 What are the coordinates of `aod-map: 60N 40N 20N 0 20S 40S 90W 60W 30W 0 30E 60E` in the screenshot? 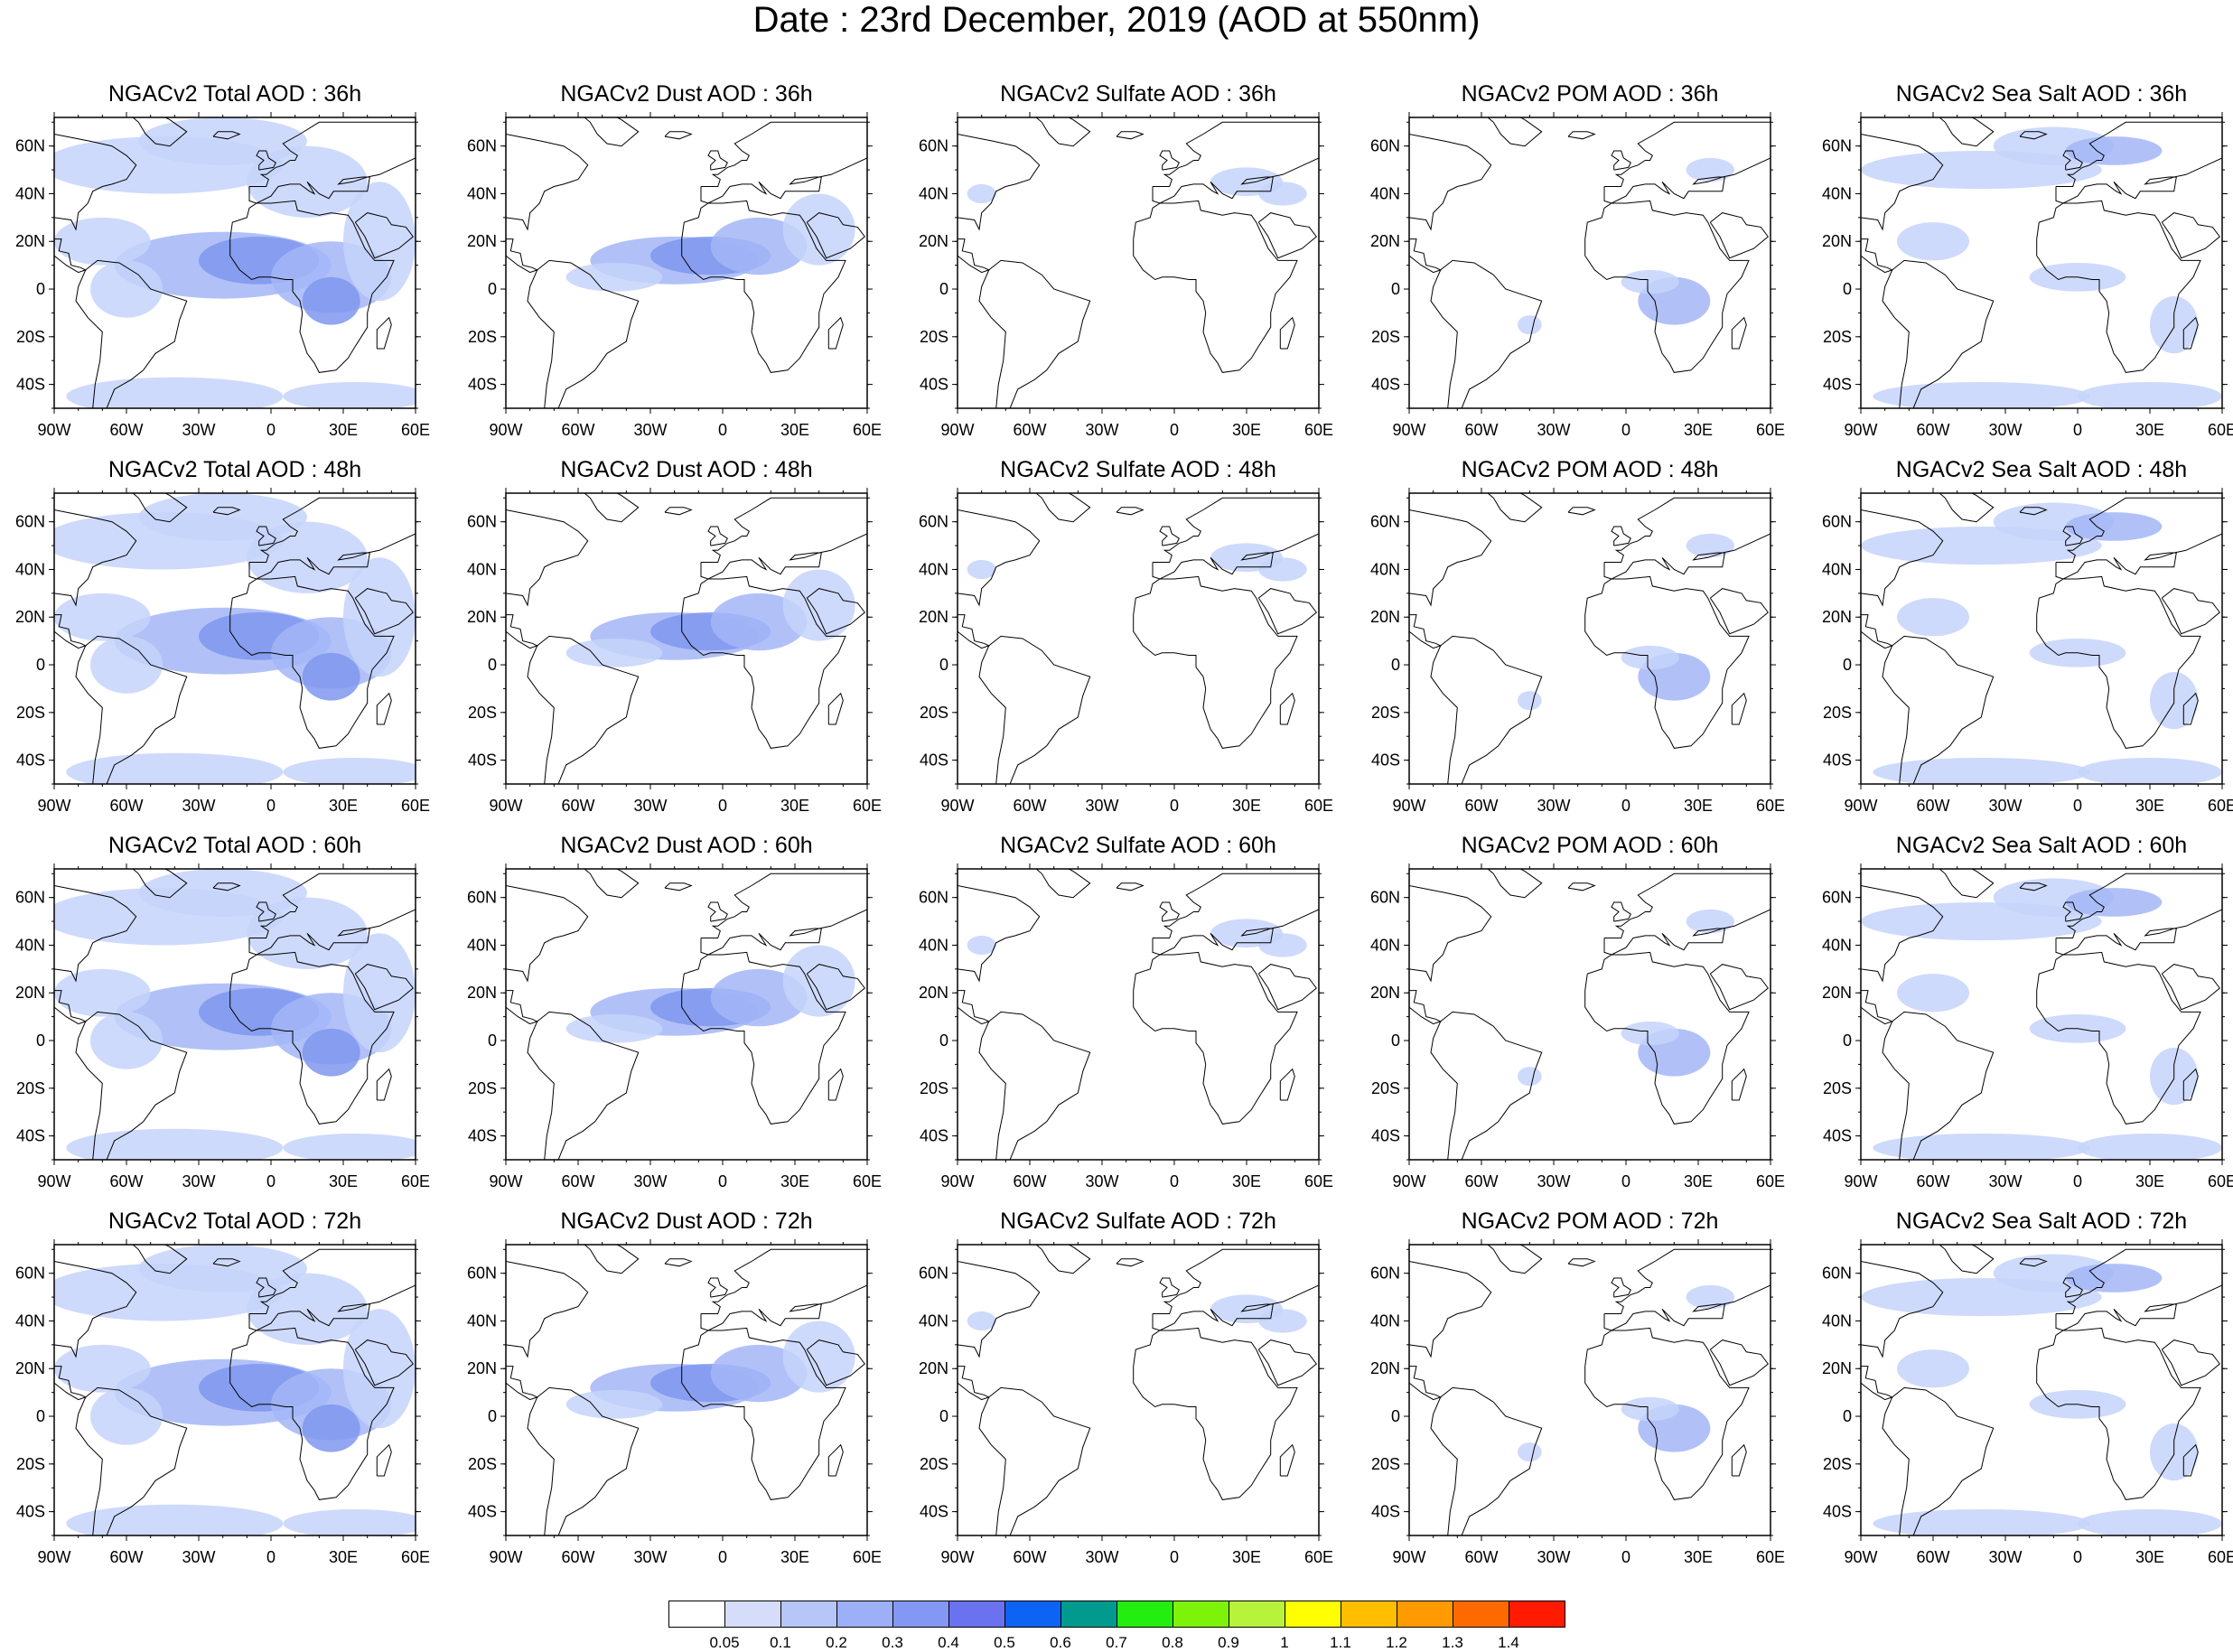 It's located at (2027, 651).